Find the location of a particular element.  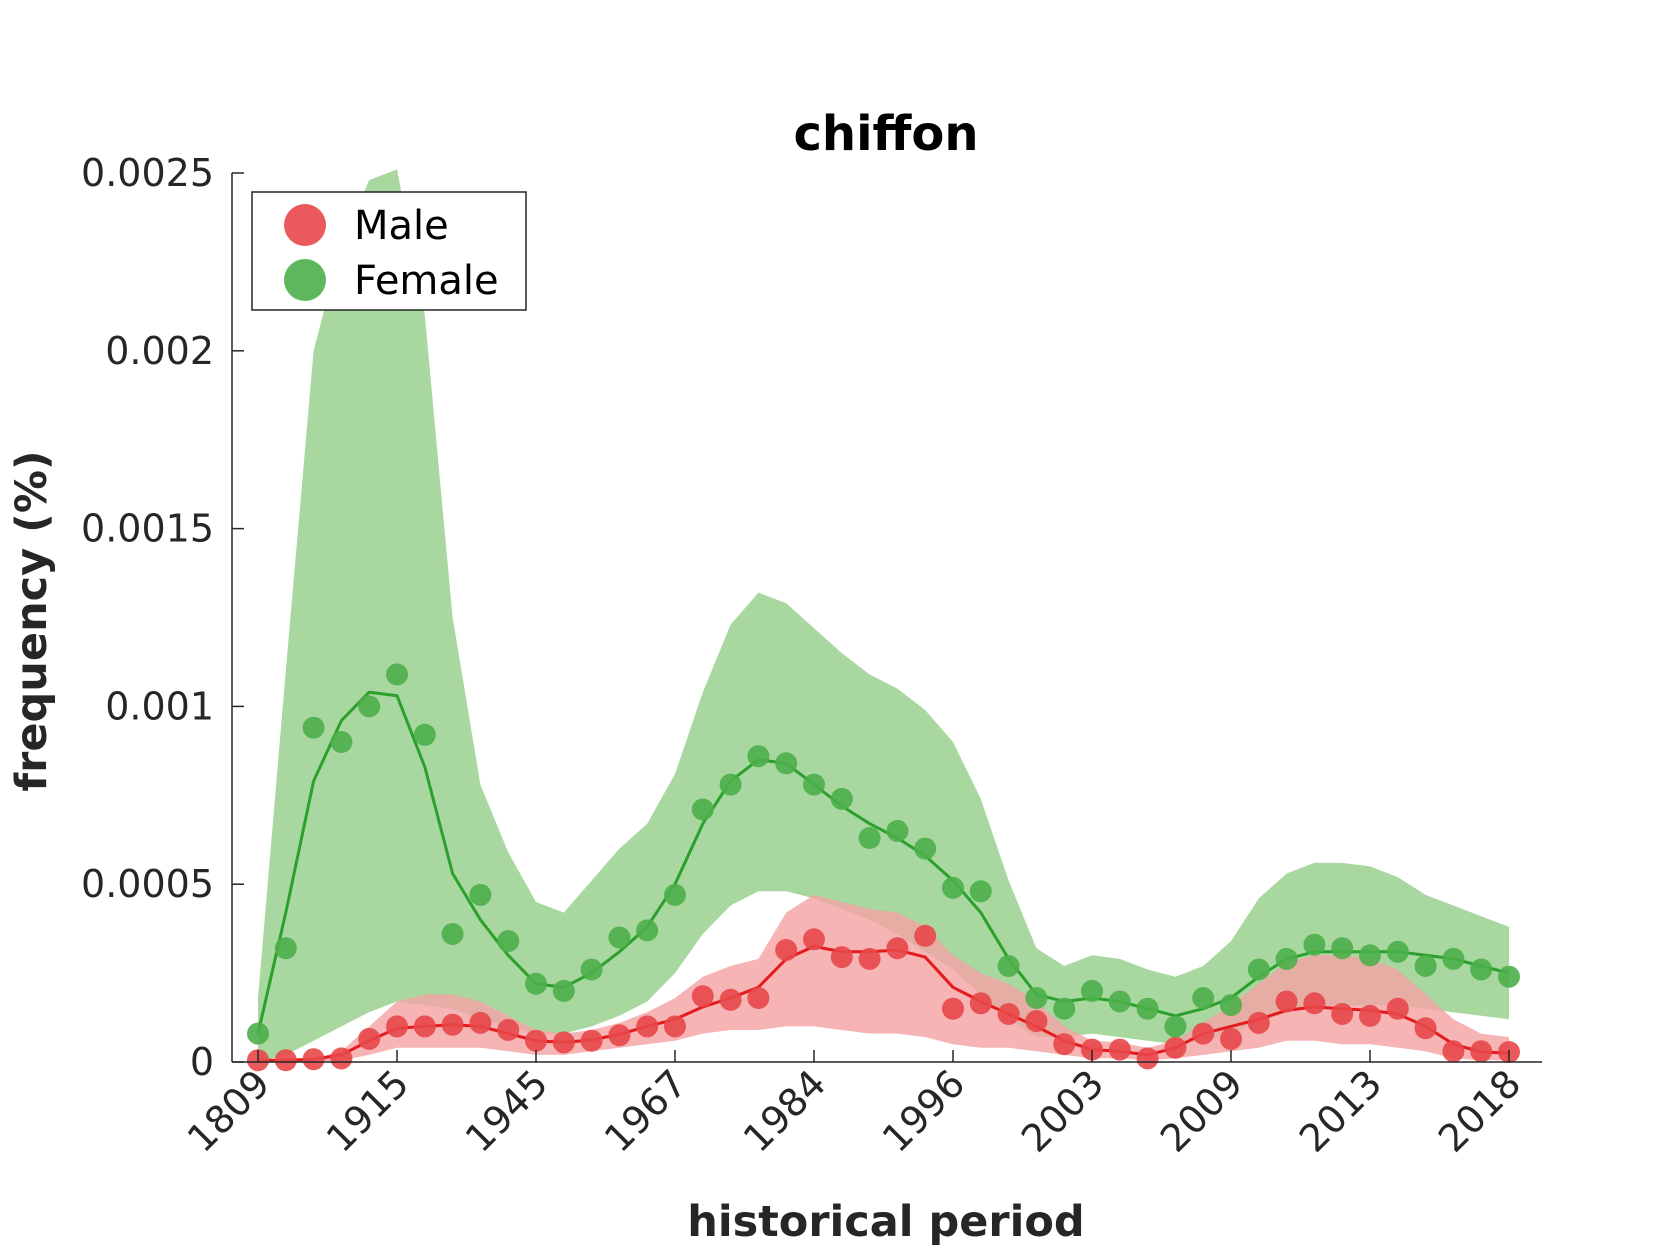

x-tick-label: 2018 is located at coordinates (1480, 1111).